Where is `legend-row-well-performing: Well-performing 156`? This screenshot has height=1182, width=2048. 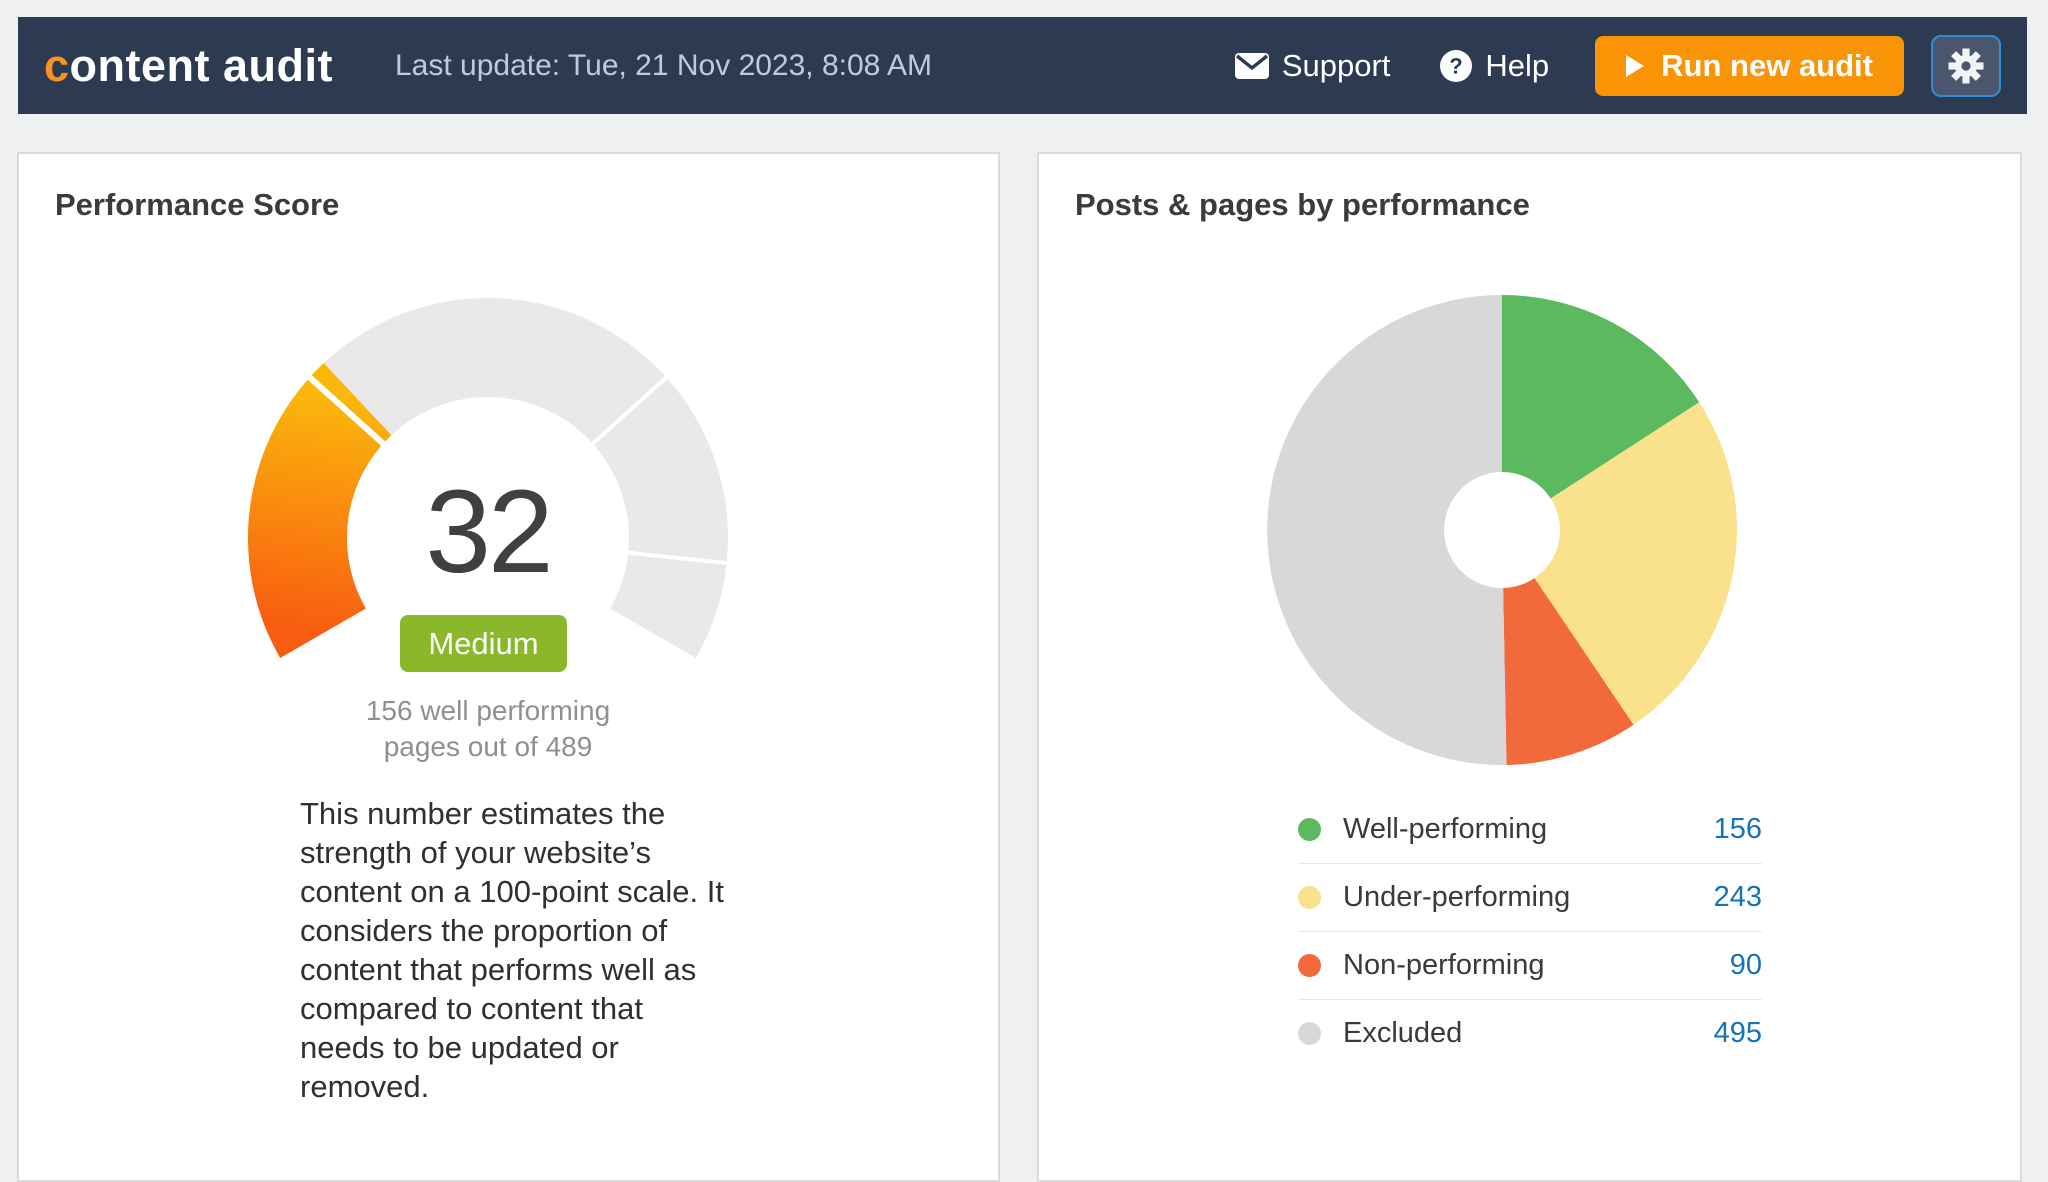 legend-row-well-performing: Well-performing 156 is located at coordinates (1530, 829).